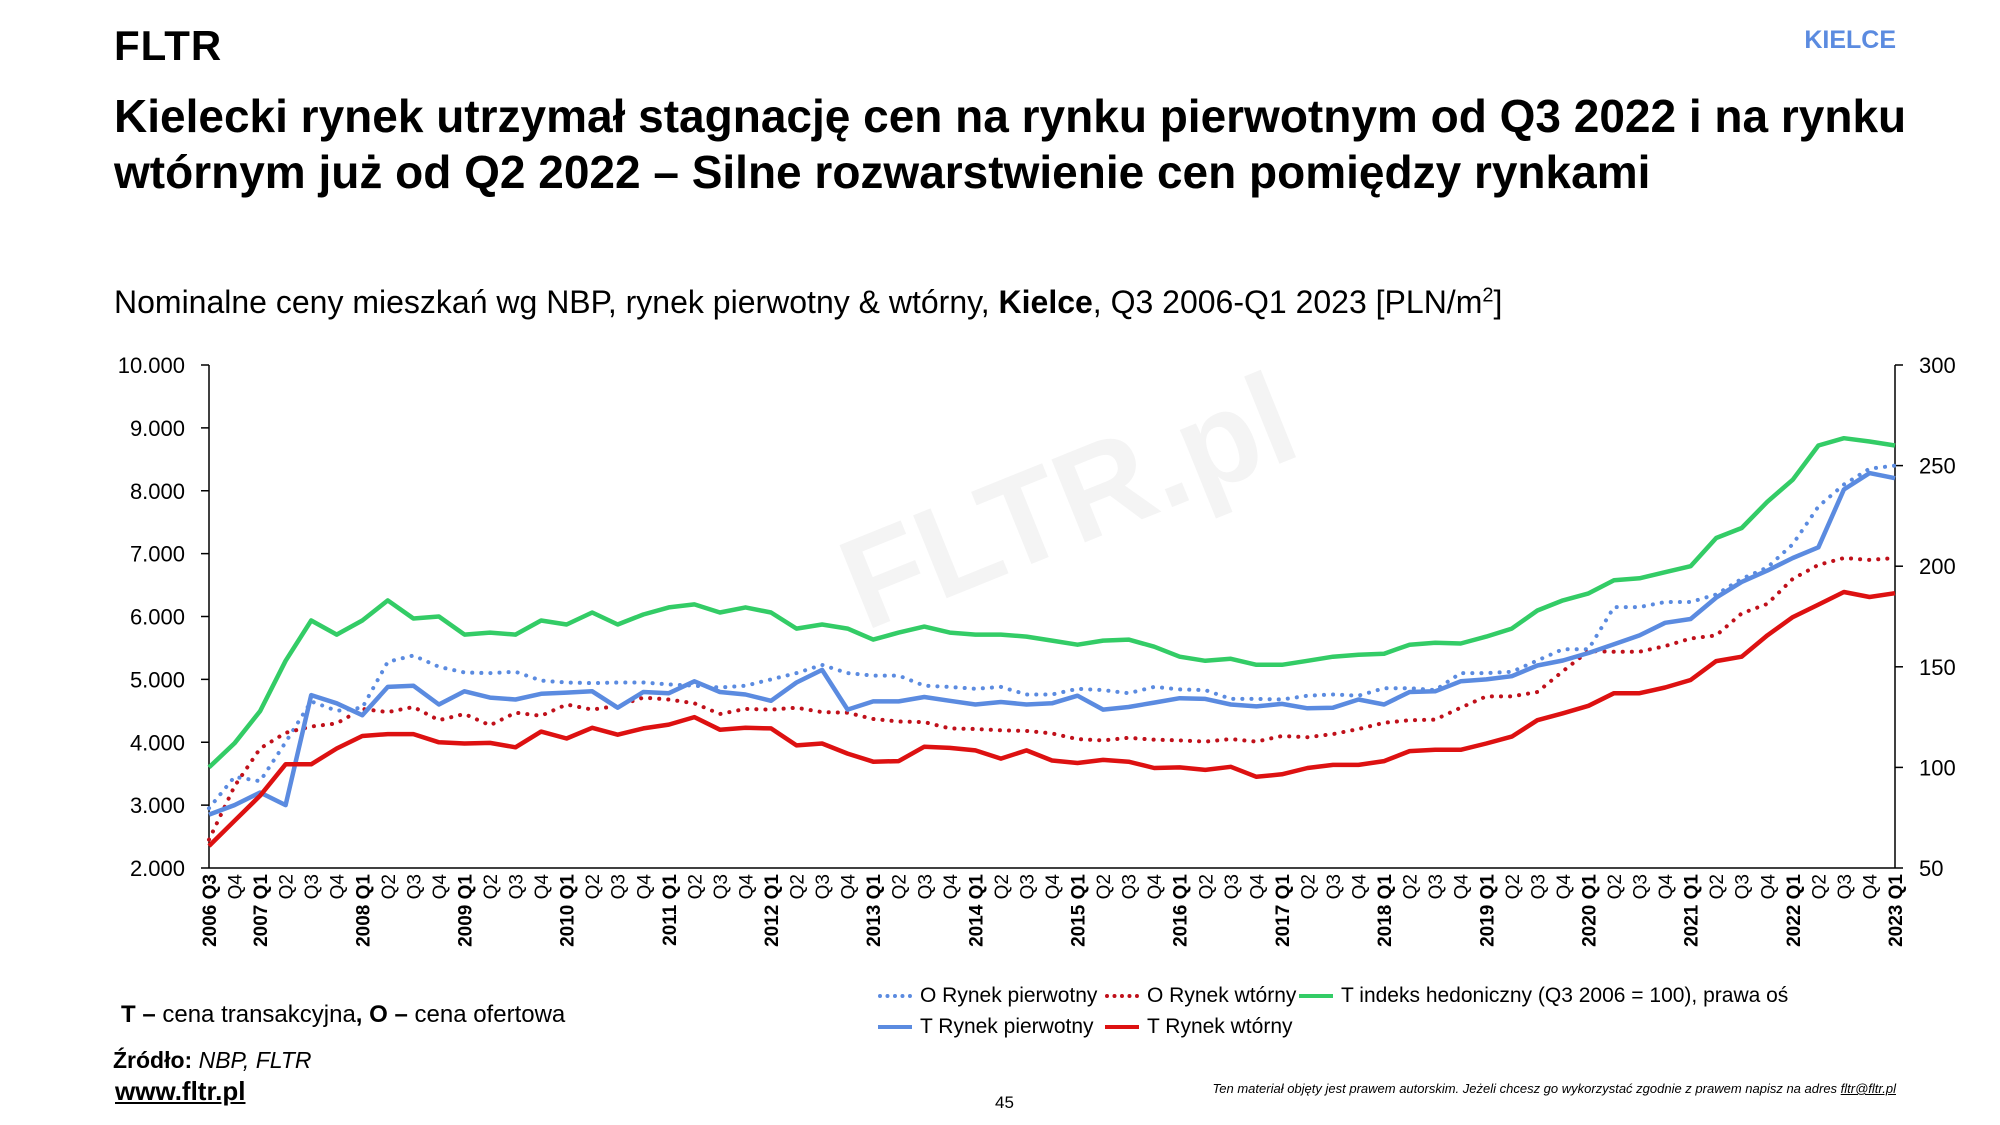 Image resolution: width=2000 pixels, height=1125 pixels. Describe the element at coordinates (1007, 1026) in the screenshot. I see `legend-label: T Rynek pierwotny` at that location.